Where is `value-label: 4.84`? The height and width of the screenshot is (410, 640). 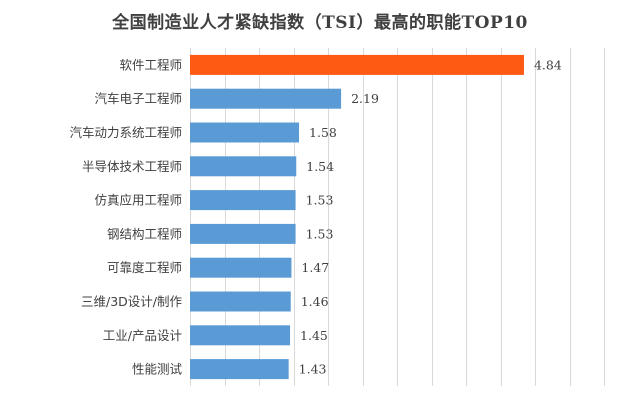
value-label: 4.84 is located at coordinates (548, 64).